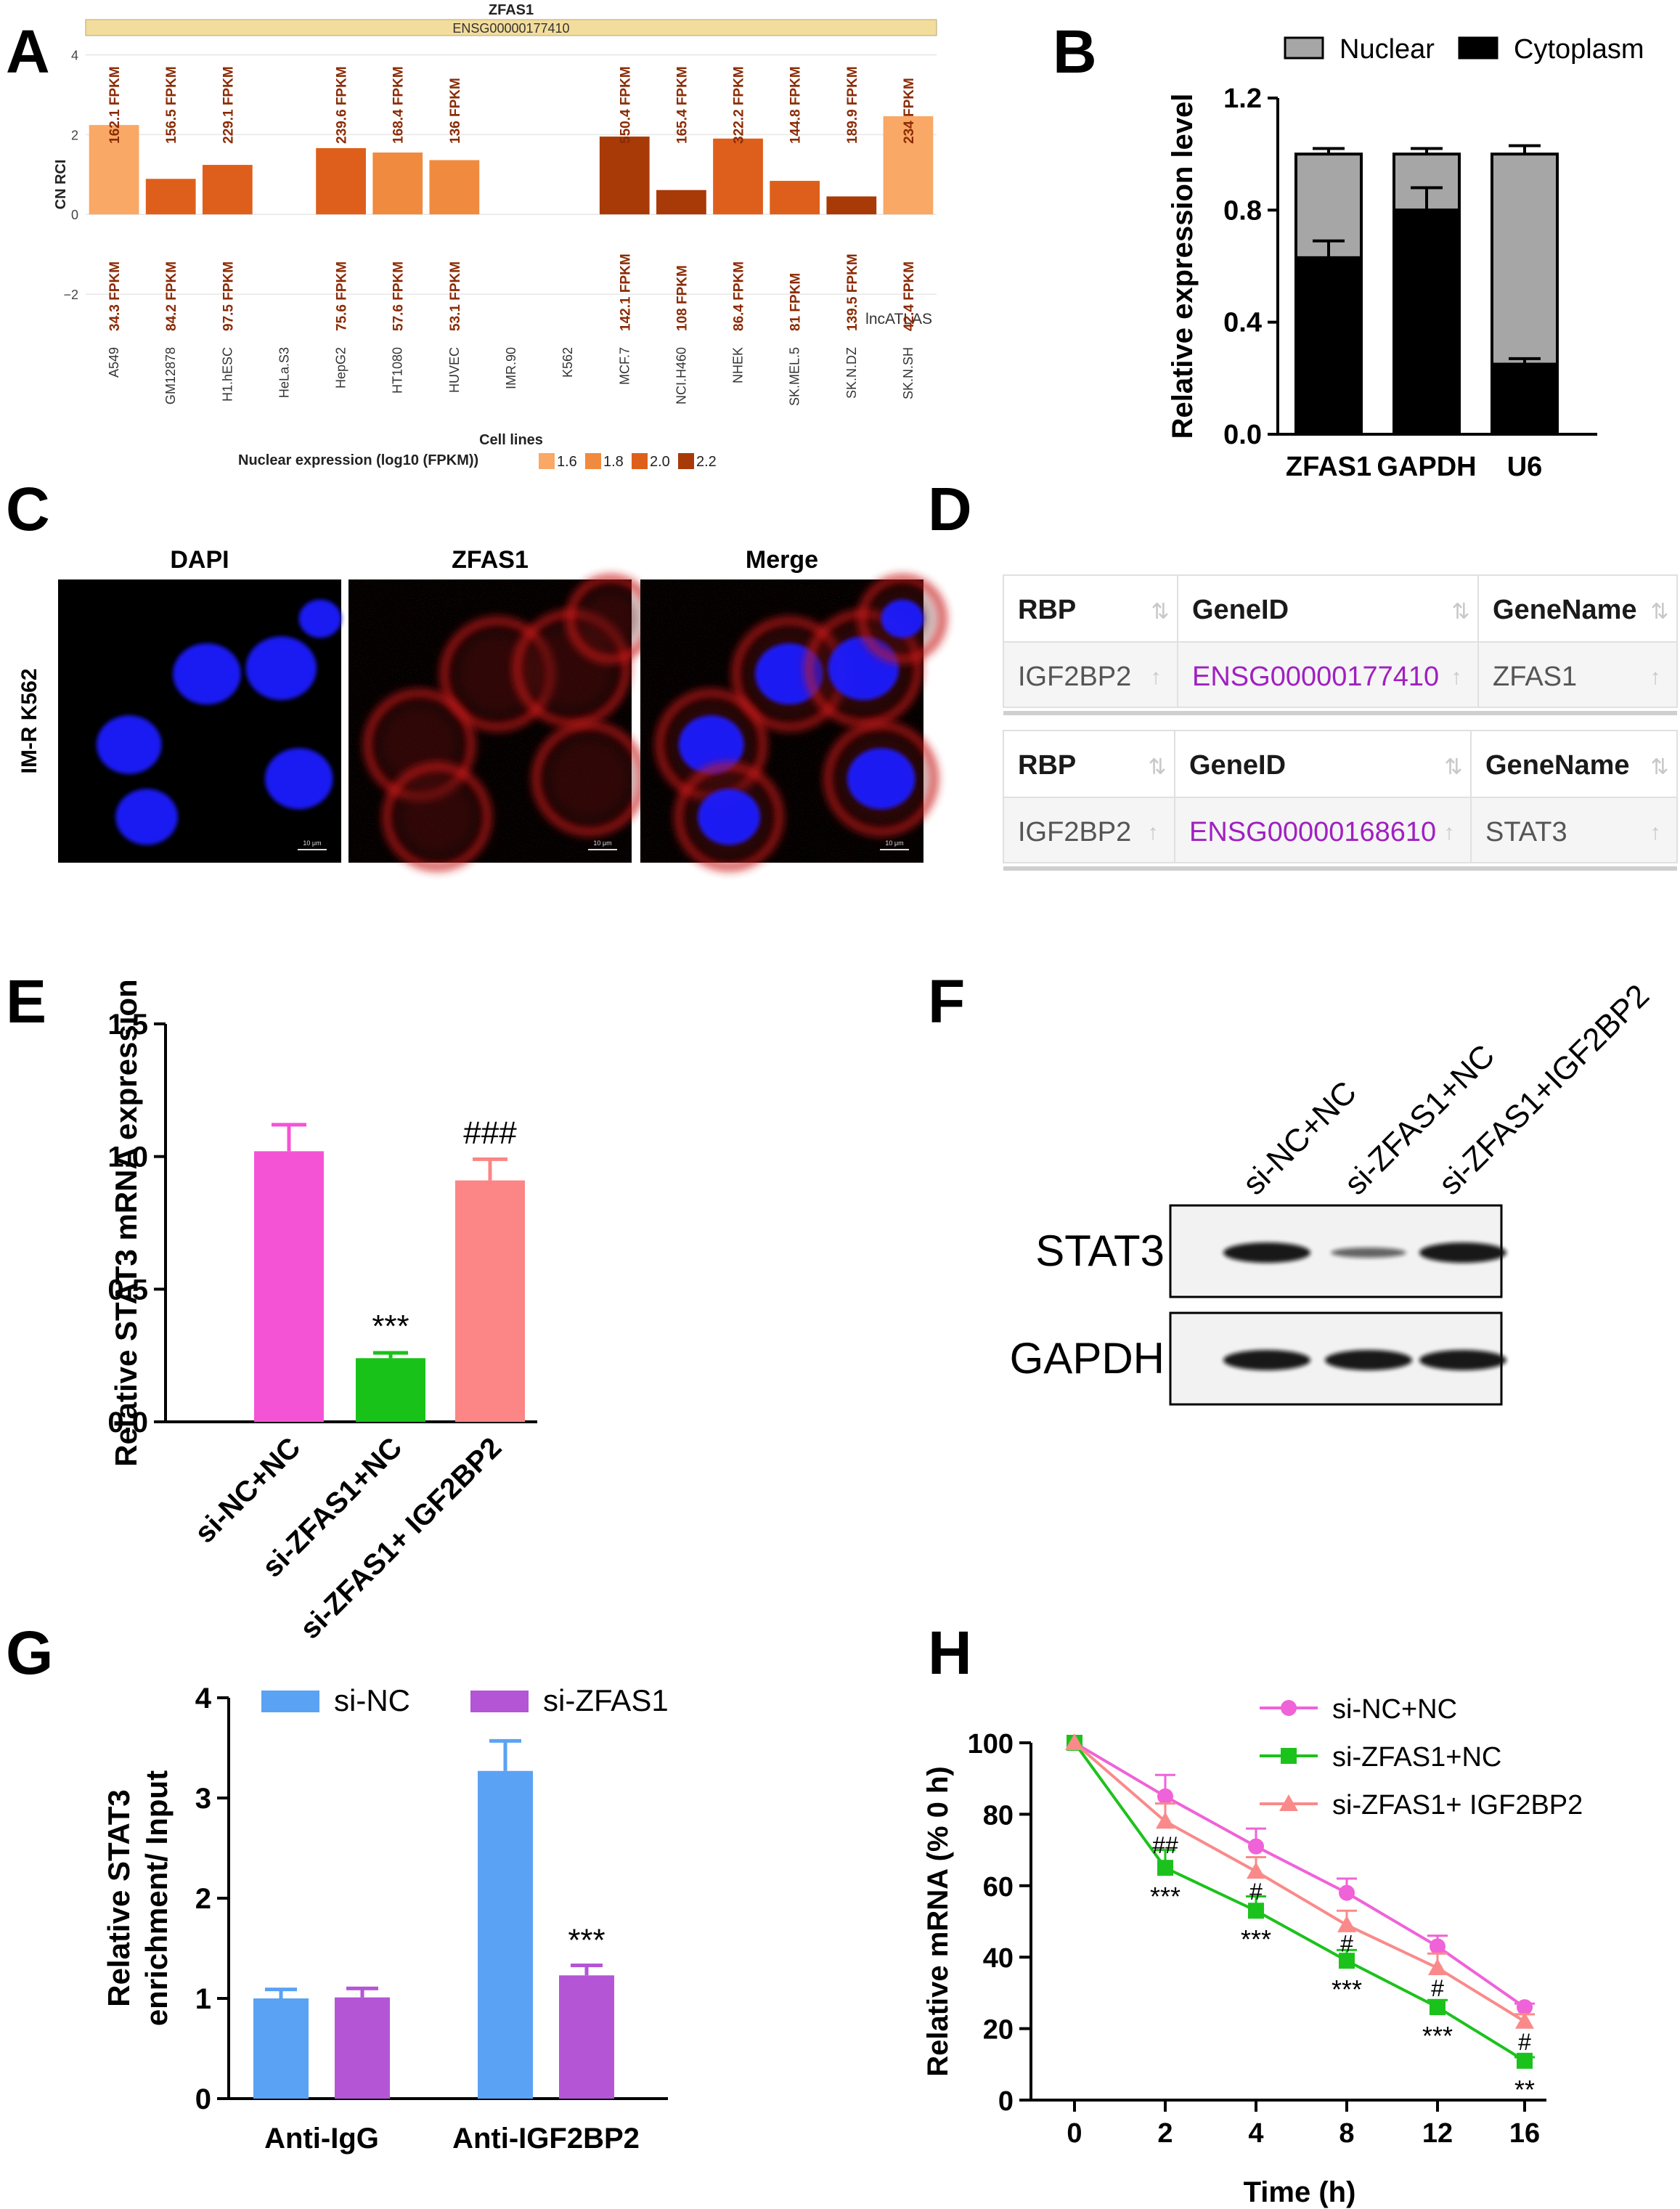 This screenshot has height=2209, width=1680. I want to click on x-tick-label: K562, so click(567, 362).